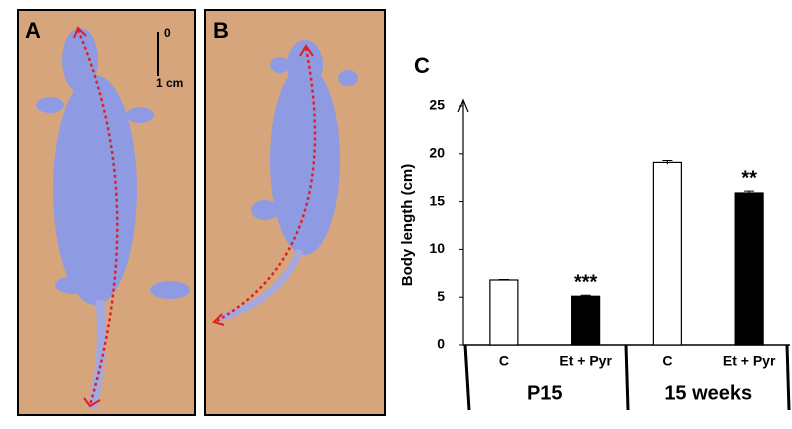 Image resolution: width=792 pixels, height=429 pixels. What do you see at coordinates (169, 83) in the screenshot?
I see `scale-label: 1 cm` at bounding box center [169, 83].